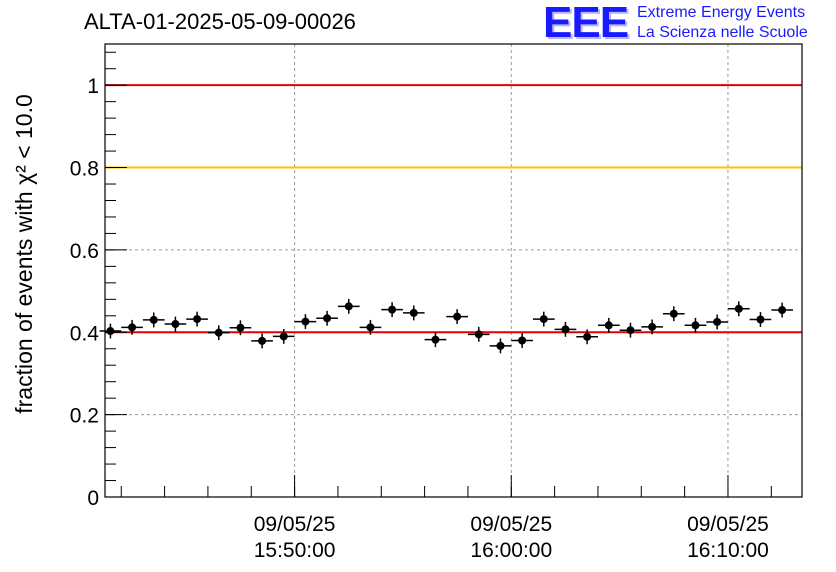  What do you see at coordinates (93, 498) in the screenshot?
I see `y-tick-label: 0` at bounding box center [93, 498].